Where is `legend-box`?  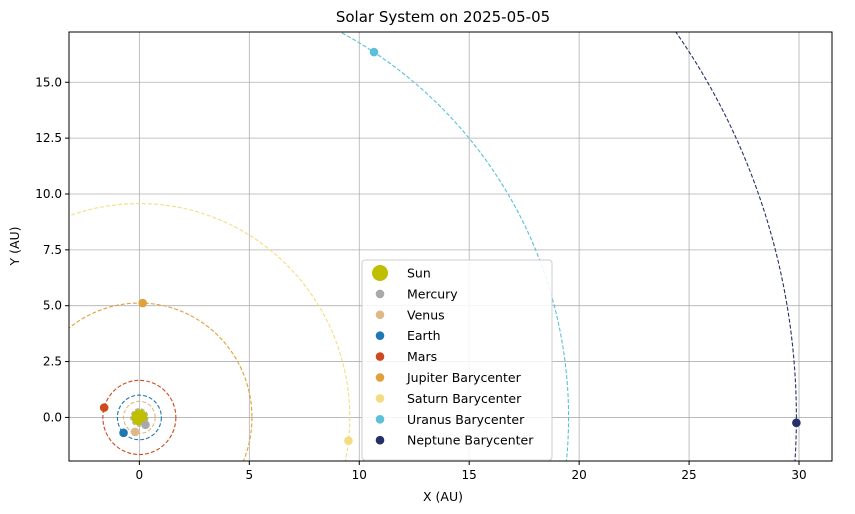
legend-box is located at coordinates (457, 360).